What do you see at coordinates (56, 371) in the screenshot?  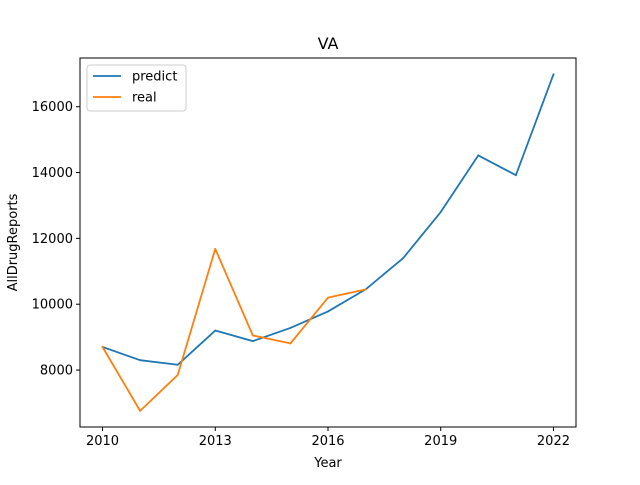 I see `y-tick-label-8000: 8000` at bounding box center [56, 371].